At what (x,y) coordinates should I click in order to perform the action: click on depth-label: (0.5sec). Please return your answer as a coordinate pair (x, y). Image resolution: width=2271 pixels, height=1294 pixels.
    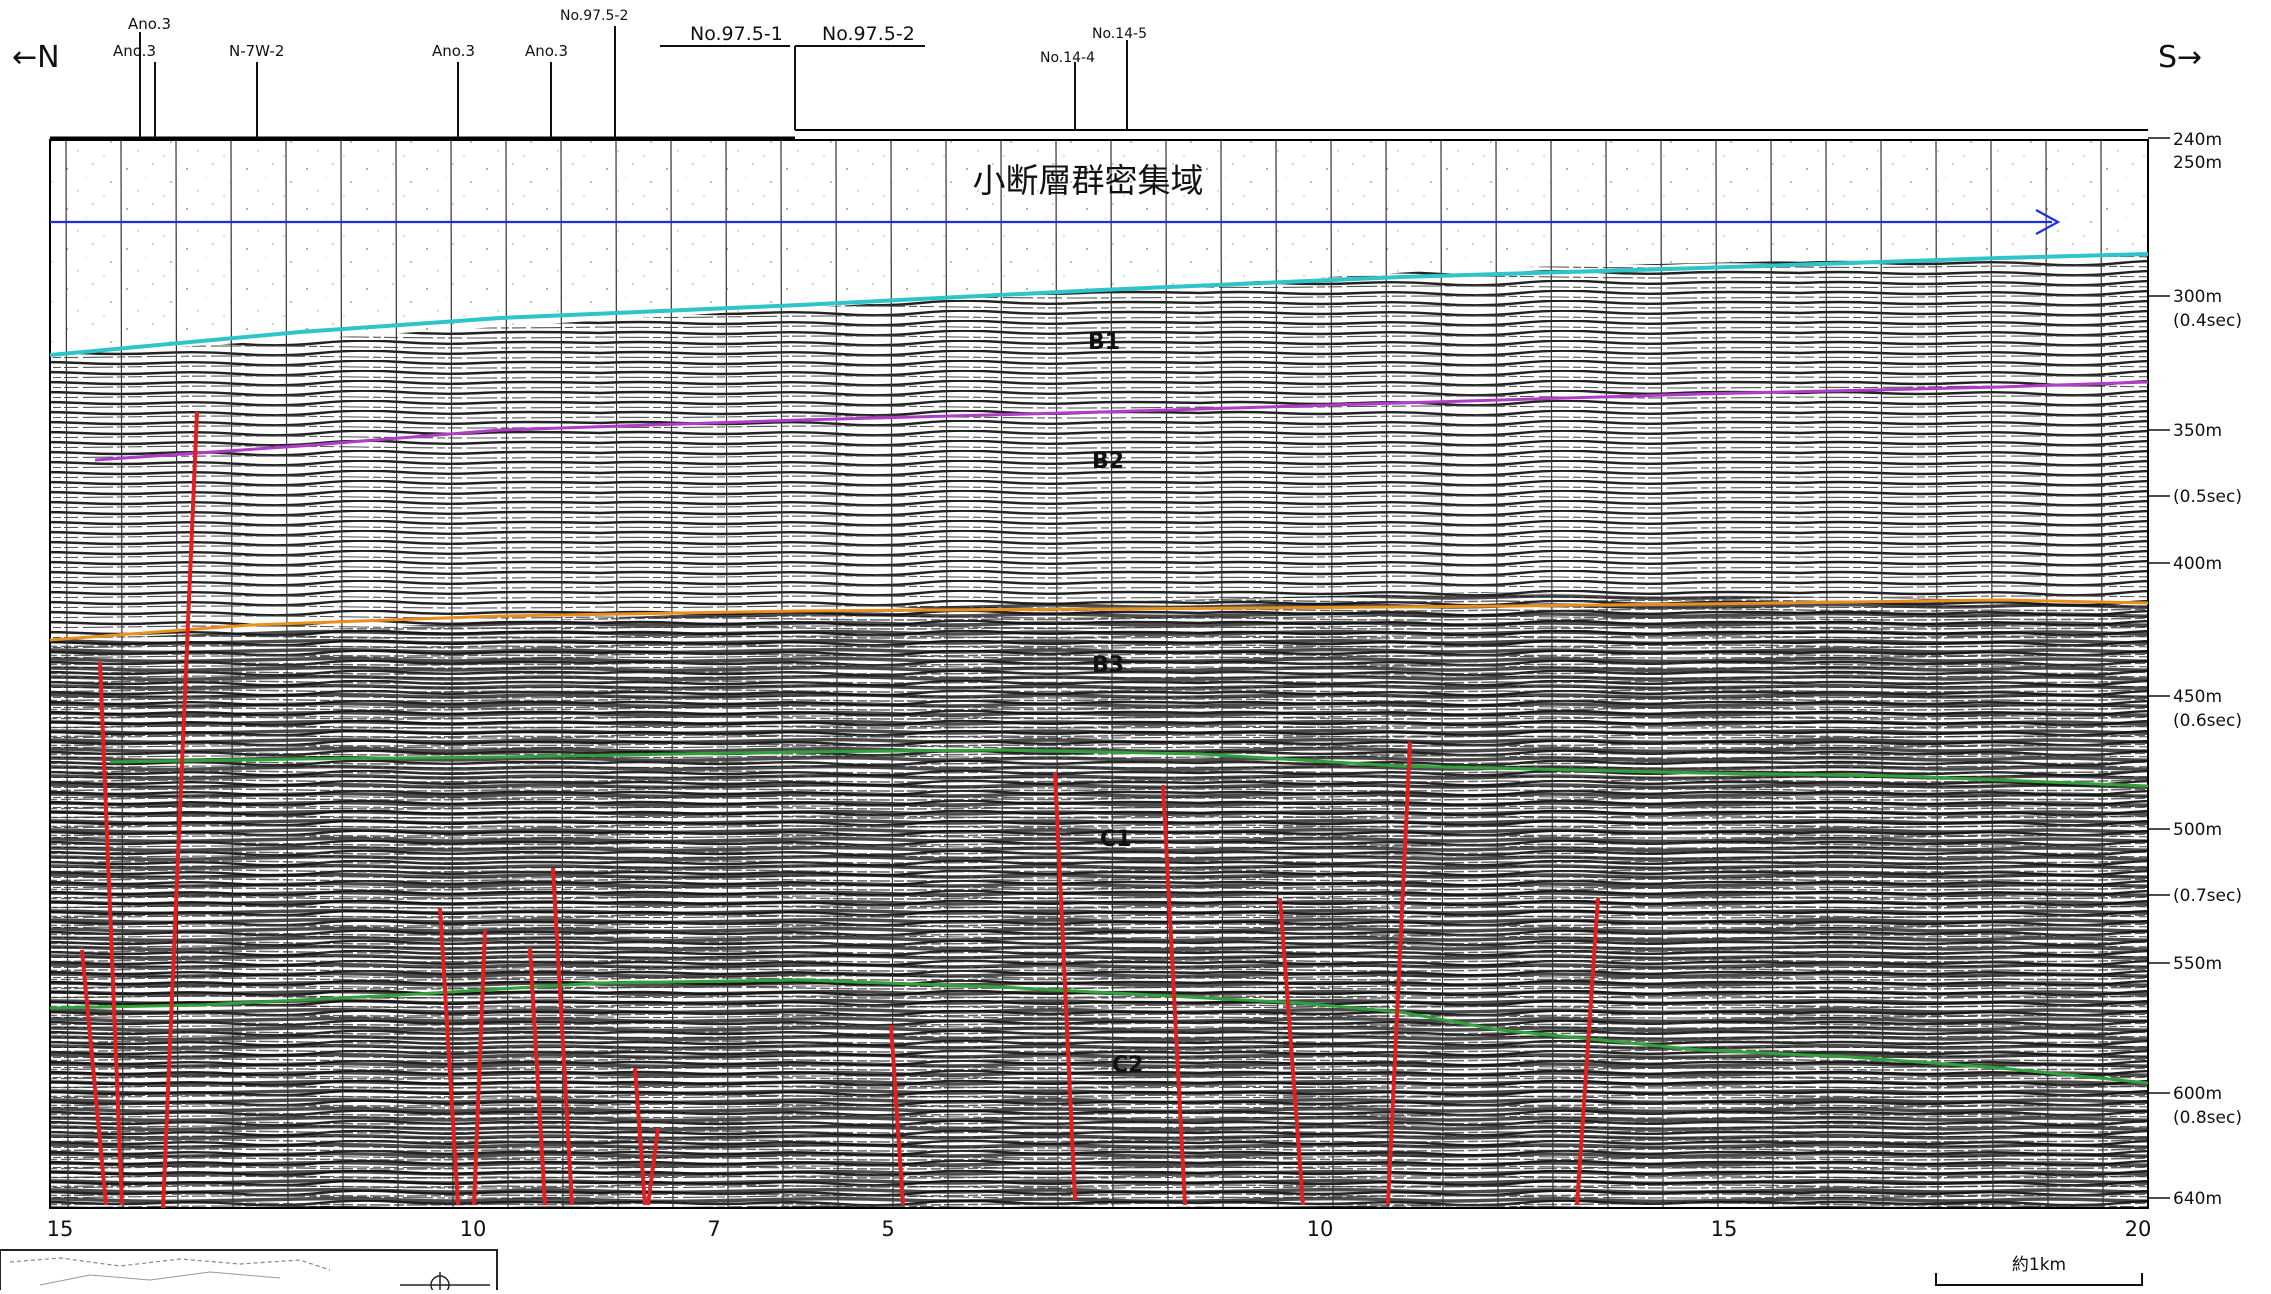
    Looking at the image, I should click on (2207, 497).